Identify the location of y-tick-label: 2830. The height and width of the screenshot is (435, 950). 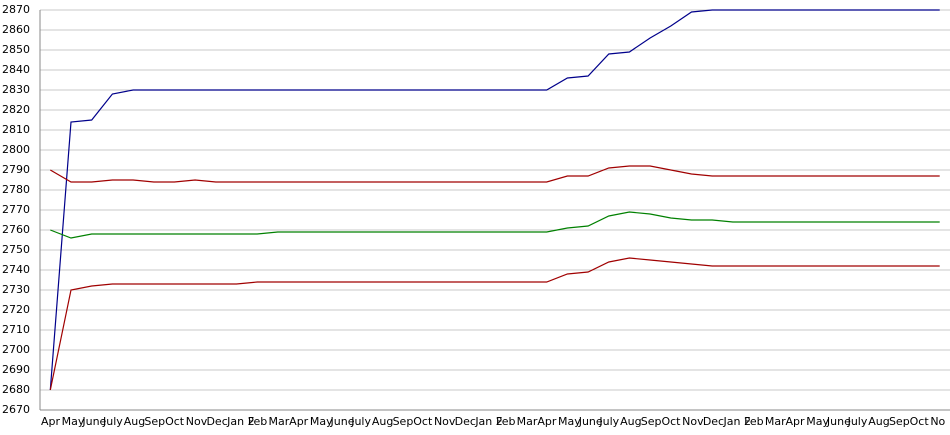
(16, 89).